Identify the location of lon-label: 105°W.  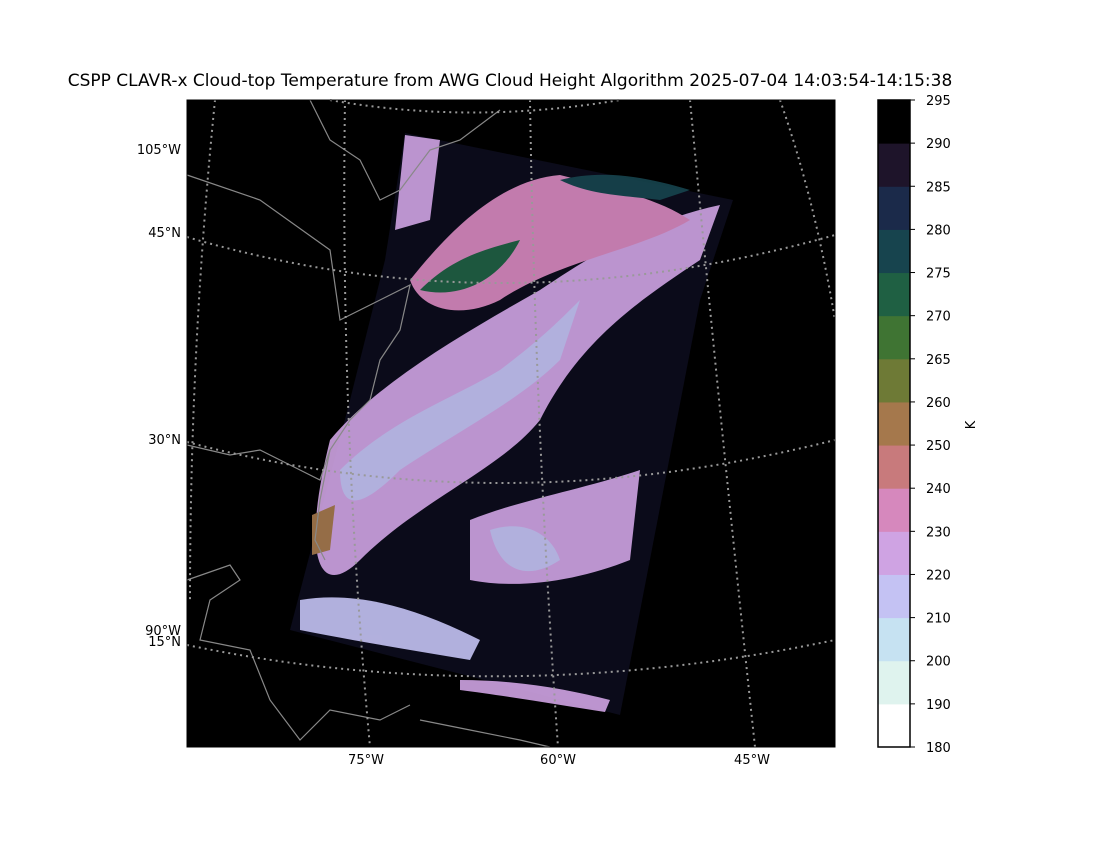
(159, 150).